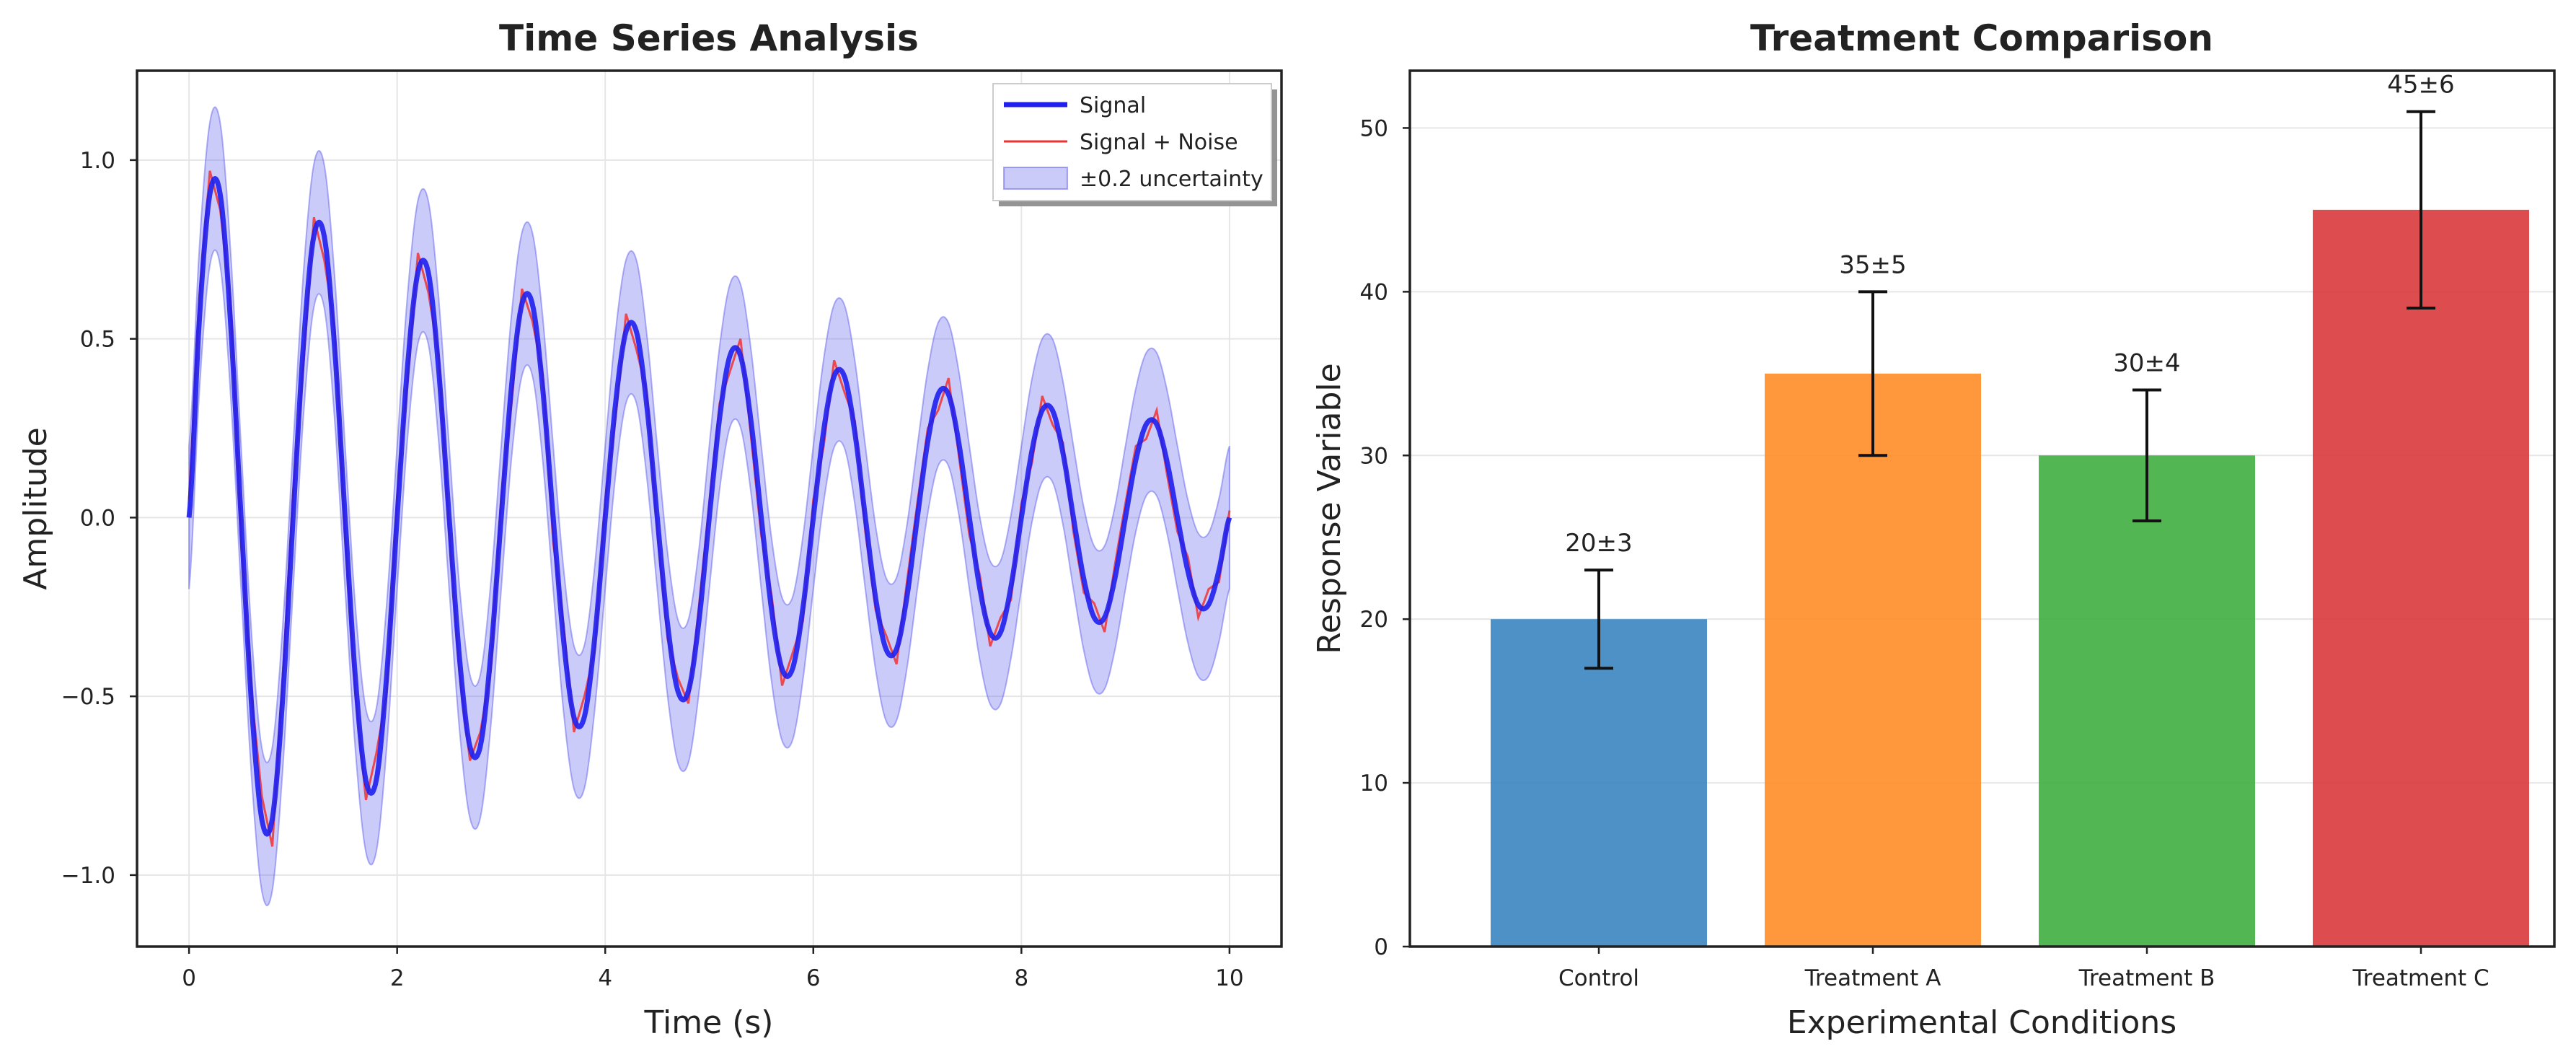  What do you see at coordinates (1872, 978) in the screenshot?
I see `x-tick-label: Treatment A` at bounding box center [1872, 978].